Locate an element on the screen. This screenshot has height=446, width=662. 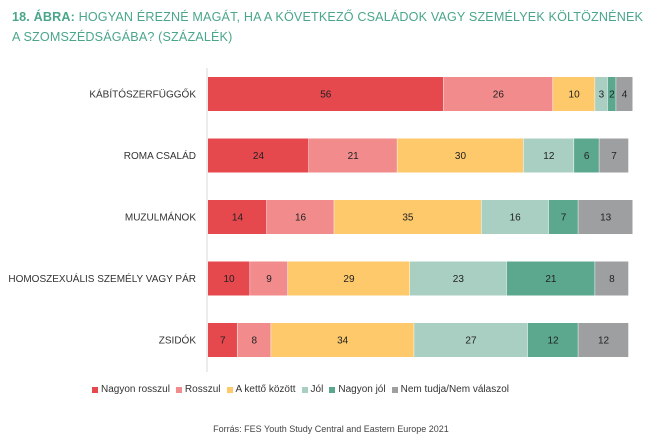
data-label: 23 is located at coordinates (459, 279).